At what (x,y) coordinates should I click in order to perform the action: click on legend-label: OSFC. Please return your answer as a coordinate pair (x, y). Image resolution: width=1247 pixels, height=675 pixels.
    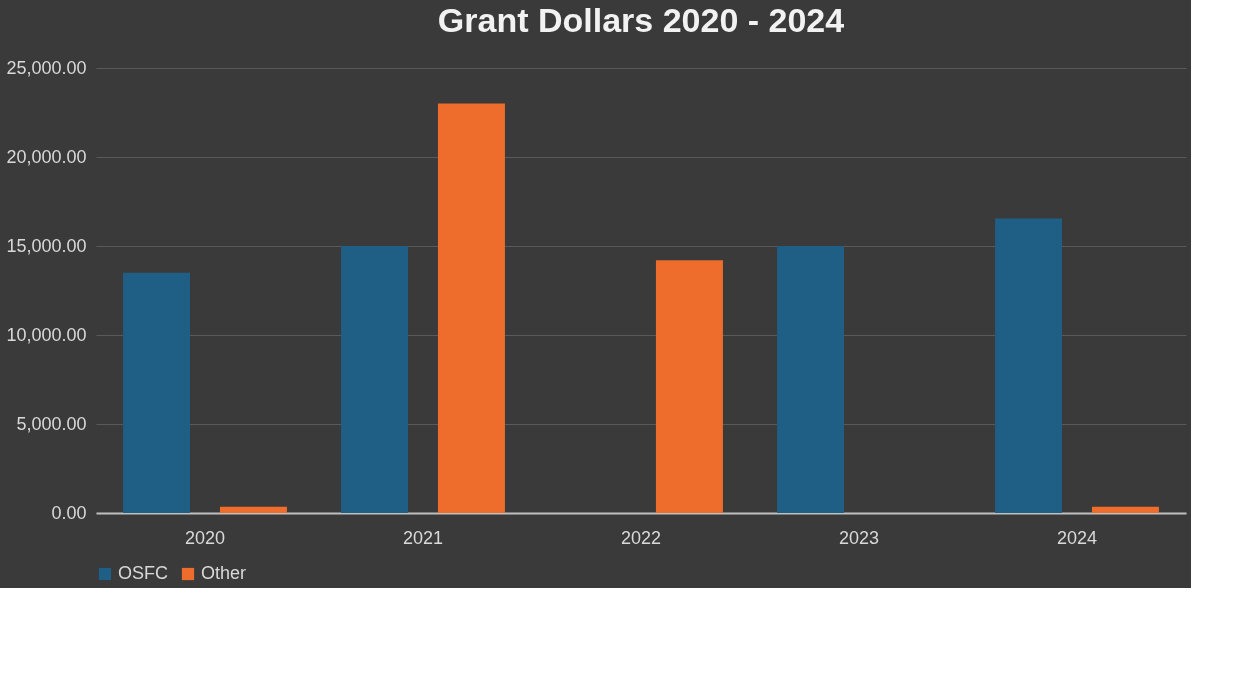
    Looking at the image, I should click on (143, 573).